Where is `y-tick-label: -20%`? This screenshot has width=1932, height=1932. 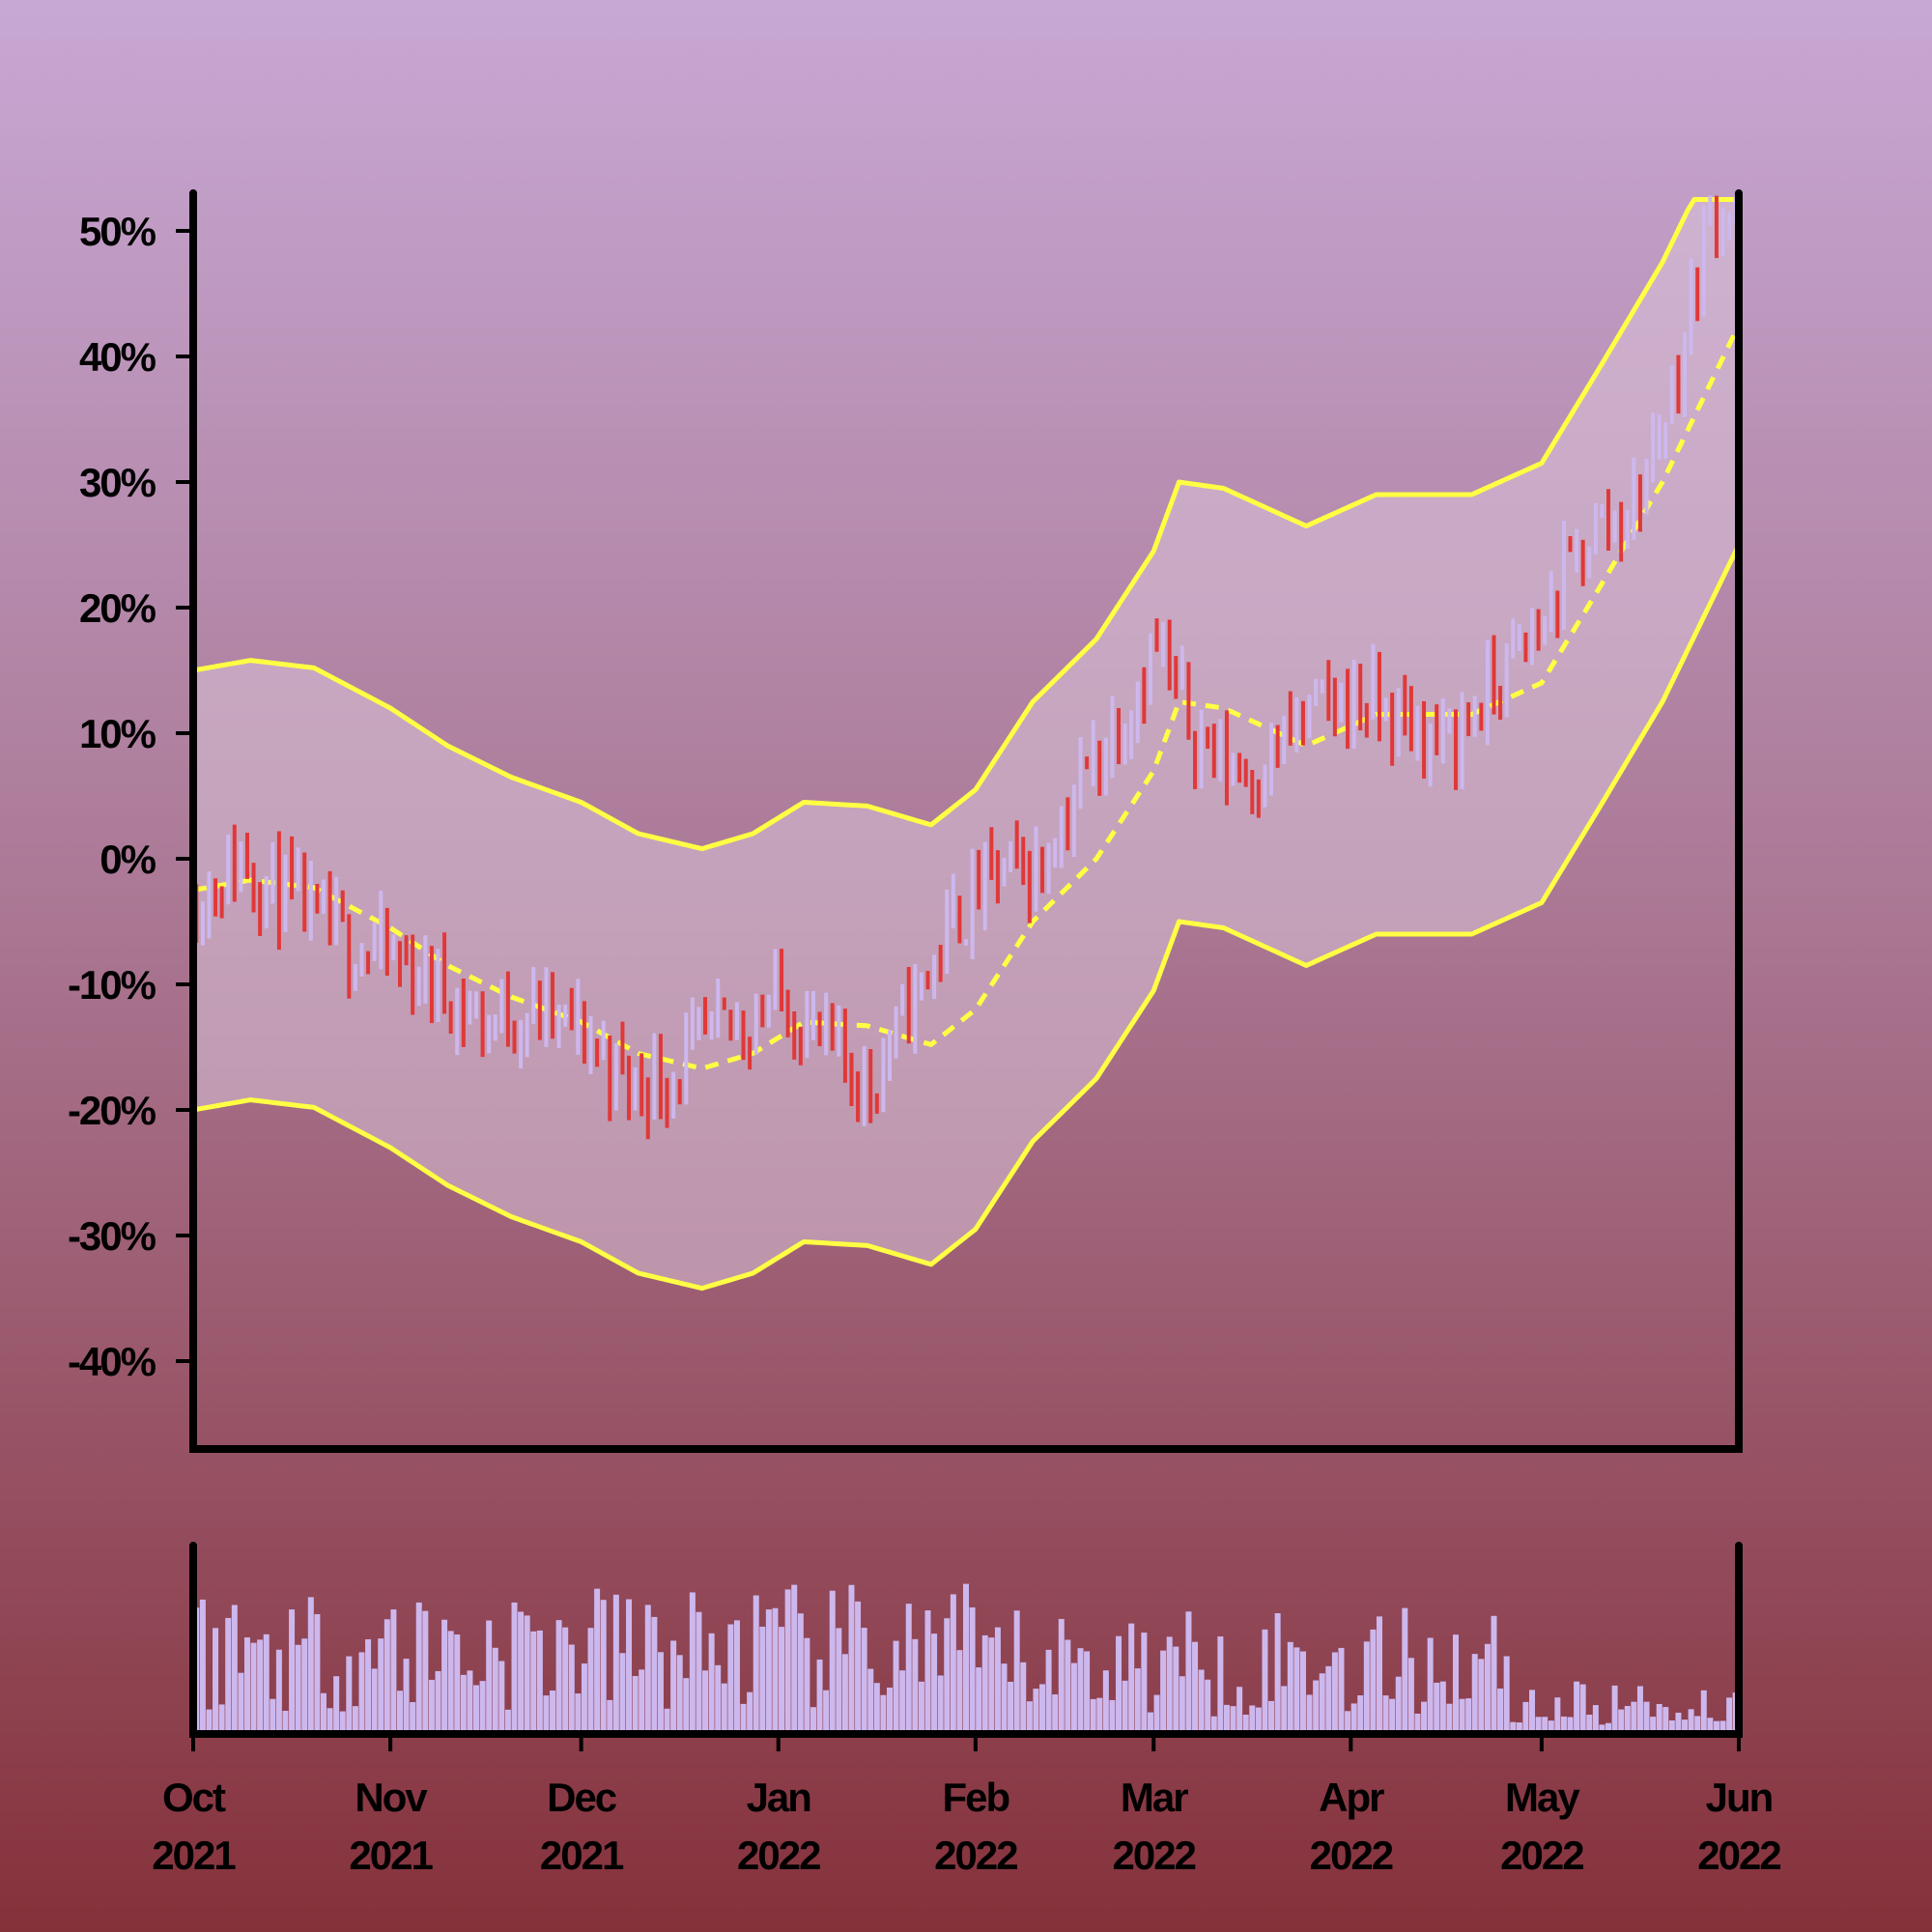
y-tick-label: -20% is located at coordinates (112, 1110).